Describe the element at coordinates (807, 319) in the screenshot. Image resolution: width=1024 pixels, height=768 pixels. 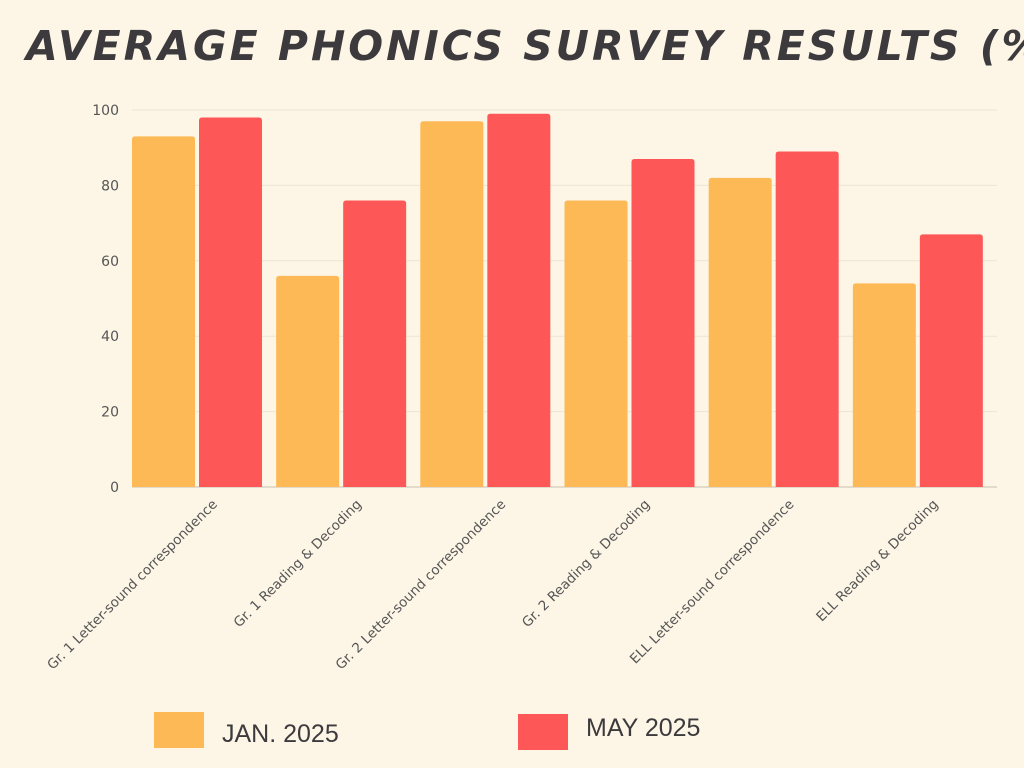
I see `bar-may-2025-ell-letter-sound-correspondence` at that location.